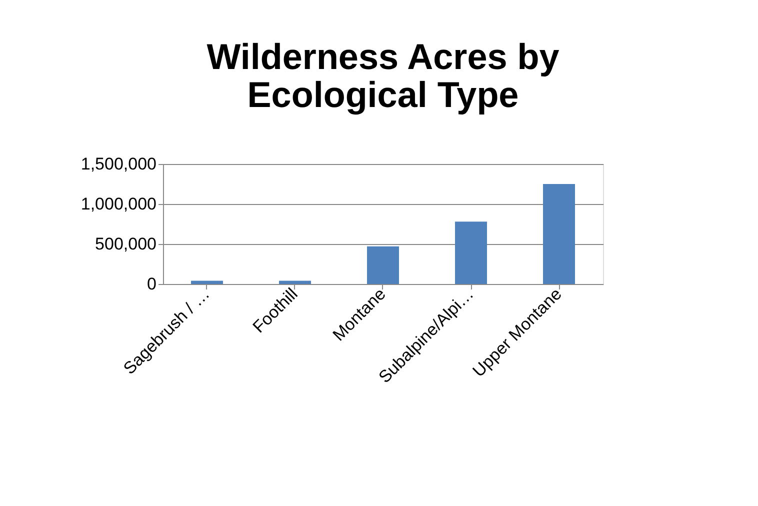  I want to click on y-tick-label: 500,000, so click(125, 244).